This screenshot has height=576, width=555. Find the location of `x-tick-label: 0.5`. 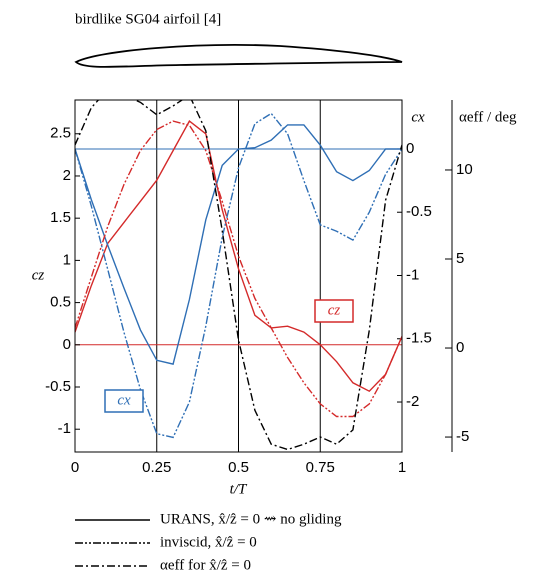

x-tick-label: 0.5 is located at coordinates (238, 467).